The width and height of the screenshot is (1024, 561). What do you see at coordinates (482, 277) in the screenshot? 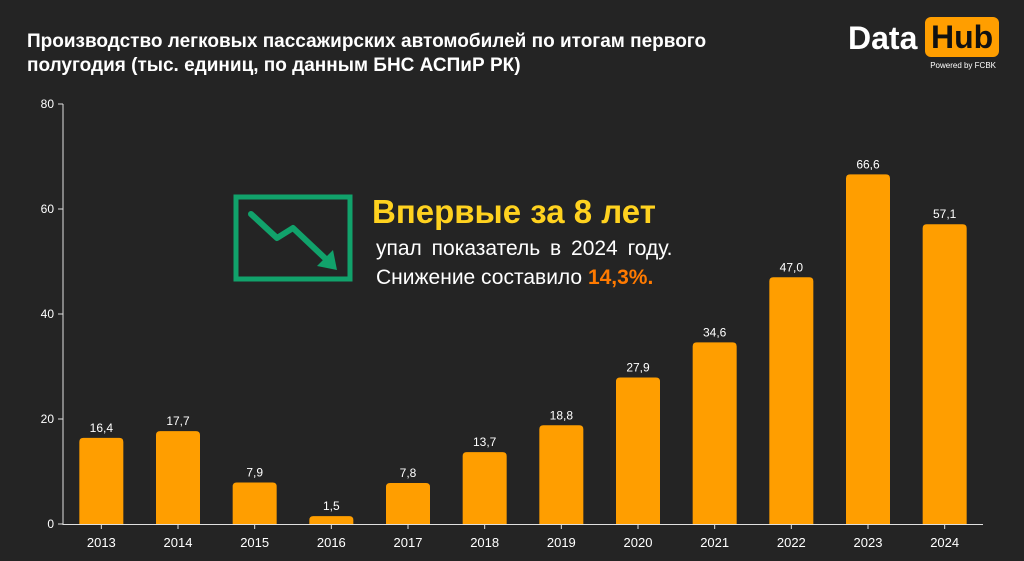
I see `annotation-line2-text: Снижение составило` at bounding box center [482, 277].